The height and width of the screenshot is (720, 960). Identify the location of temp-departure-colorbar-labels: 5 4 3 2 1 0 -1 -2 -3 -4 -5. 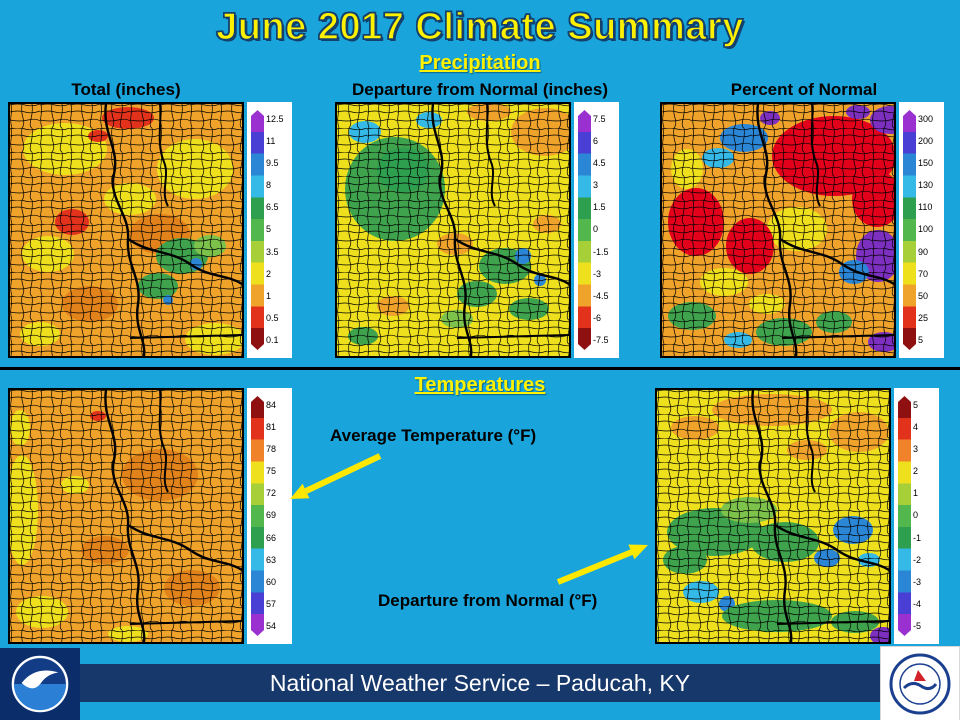
(924, 516).